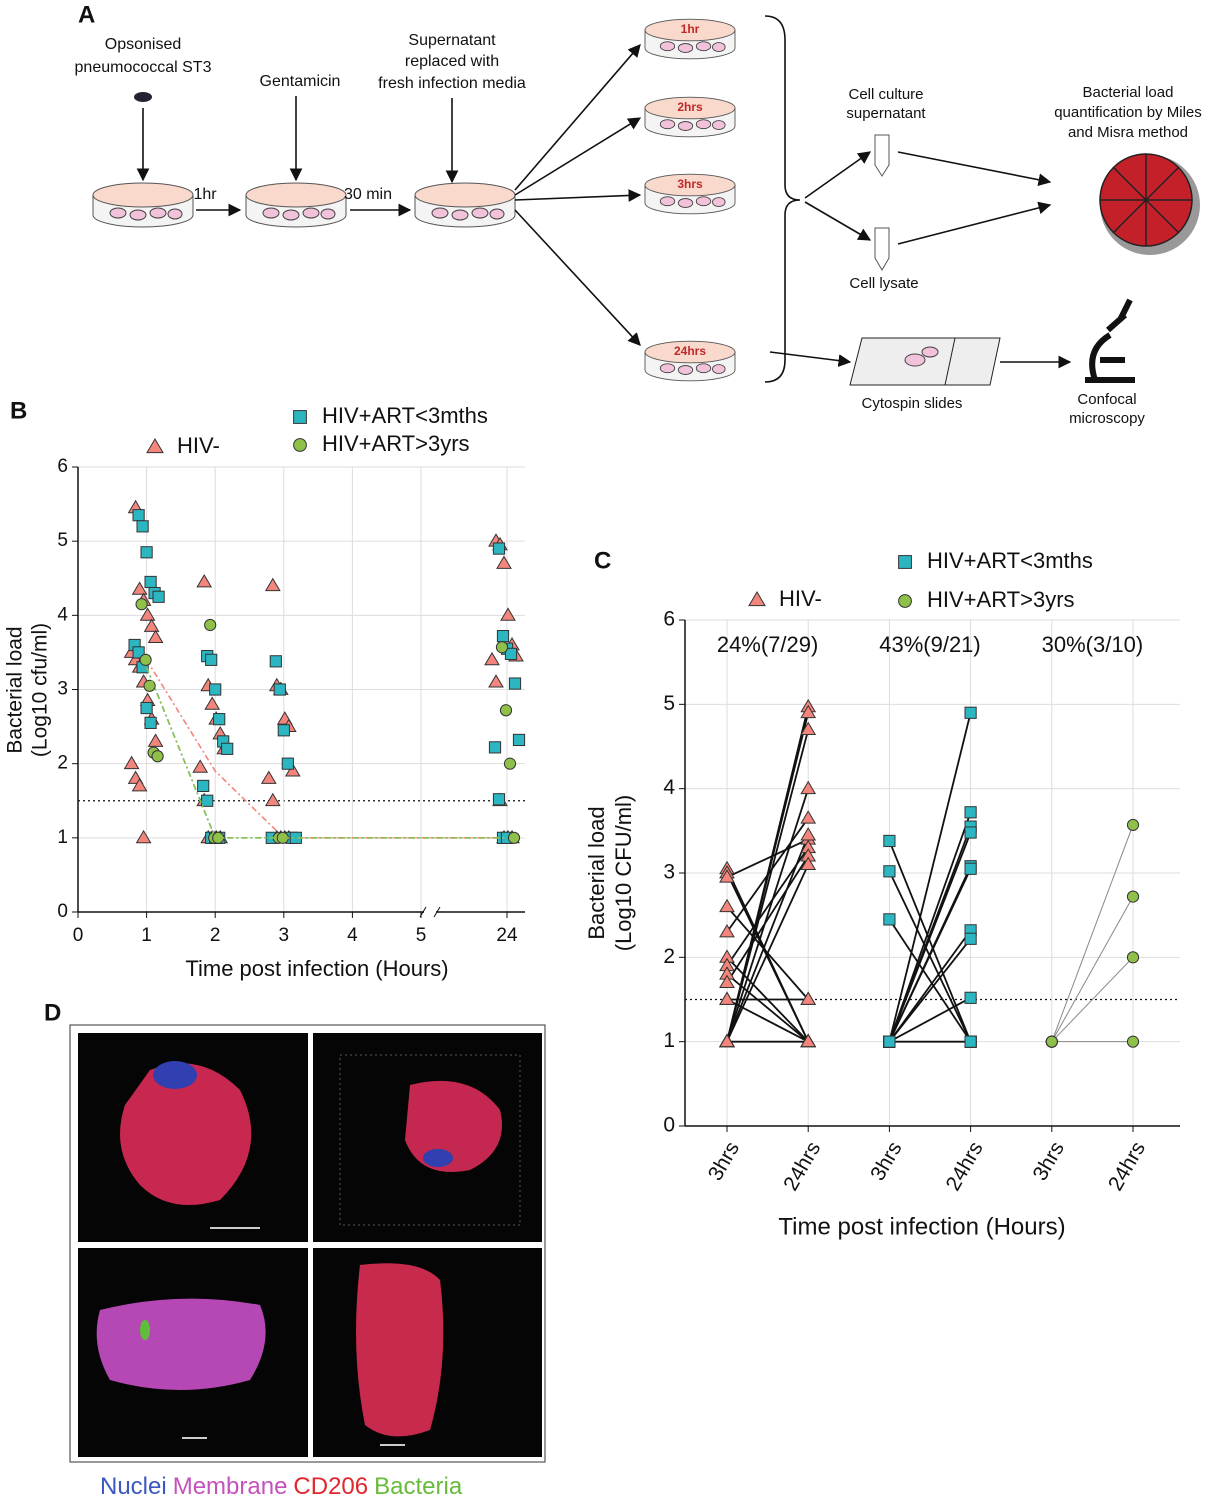 The height and width of the screenshot is (1499, 1210). I want to click on legend-label: HIV-, so click(198, 445).